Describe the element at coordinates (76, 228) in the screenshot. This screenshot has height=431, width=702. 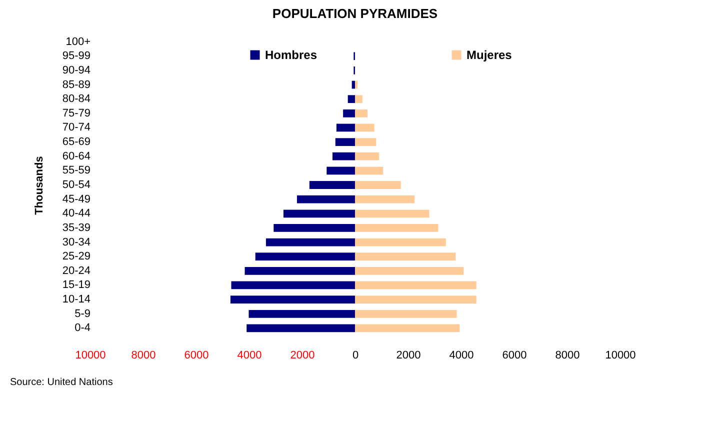
I see `y-tick-label: 35-39` at that location.